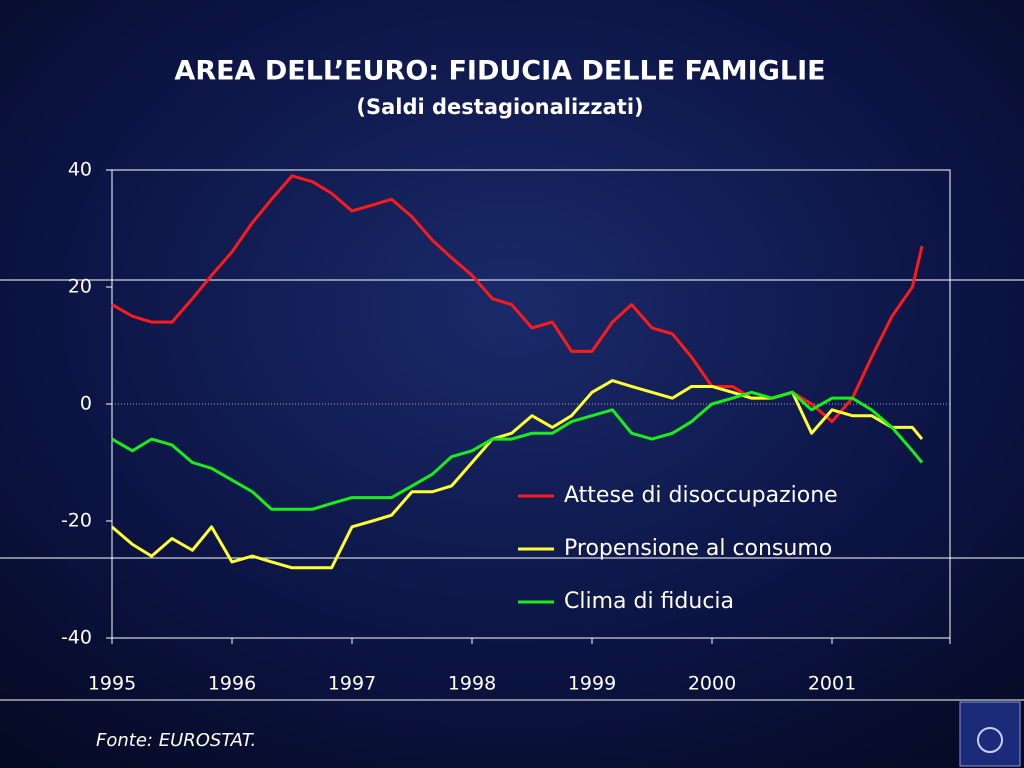 This screenshot has height=768, width=1024. What do you see at coordinates (499, 71) in the screenshot?
I see `chart-title: AREA DELL’EURO: FIDUCIA DELLE FAMIGLIE` at bounding box center [499, 71].